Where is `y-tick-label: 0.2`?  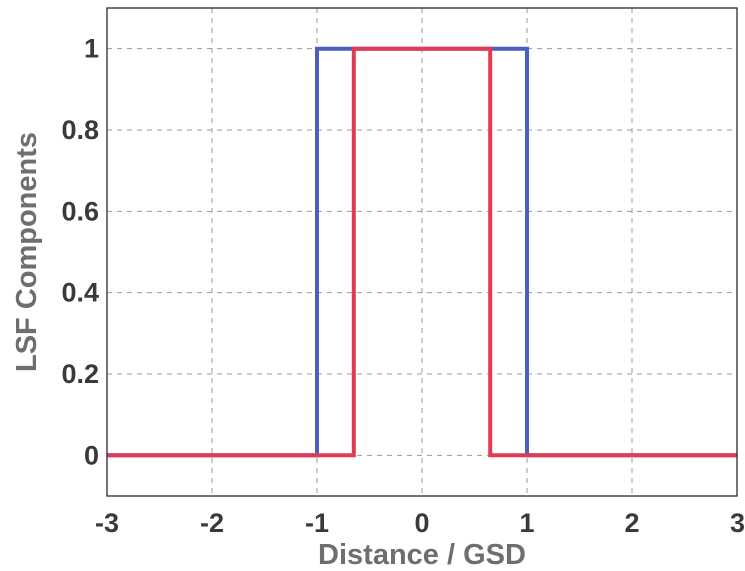 y-tick-label: 0.2 is located at coordinates (80, 374).